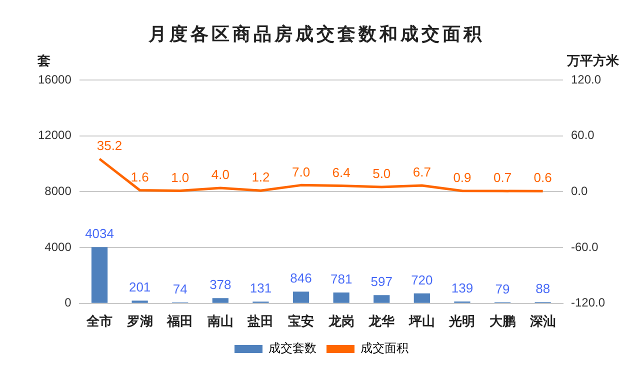 The image size is (633, 369). What do you see at coordinates (43, 61) in the screenshot?
I see `y-axis-title: 套` at bounding box center [43, 61].